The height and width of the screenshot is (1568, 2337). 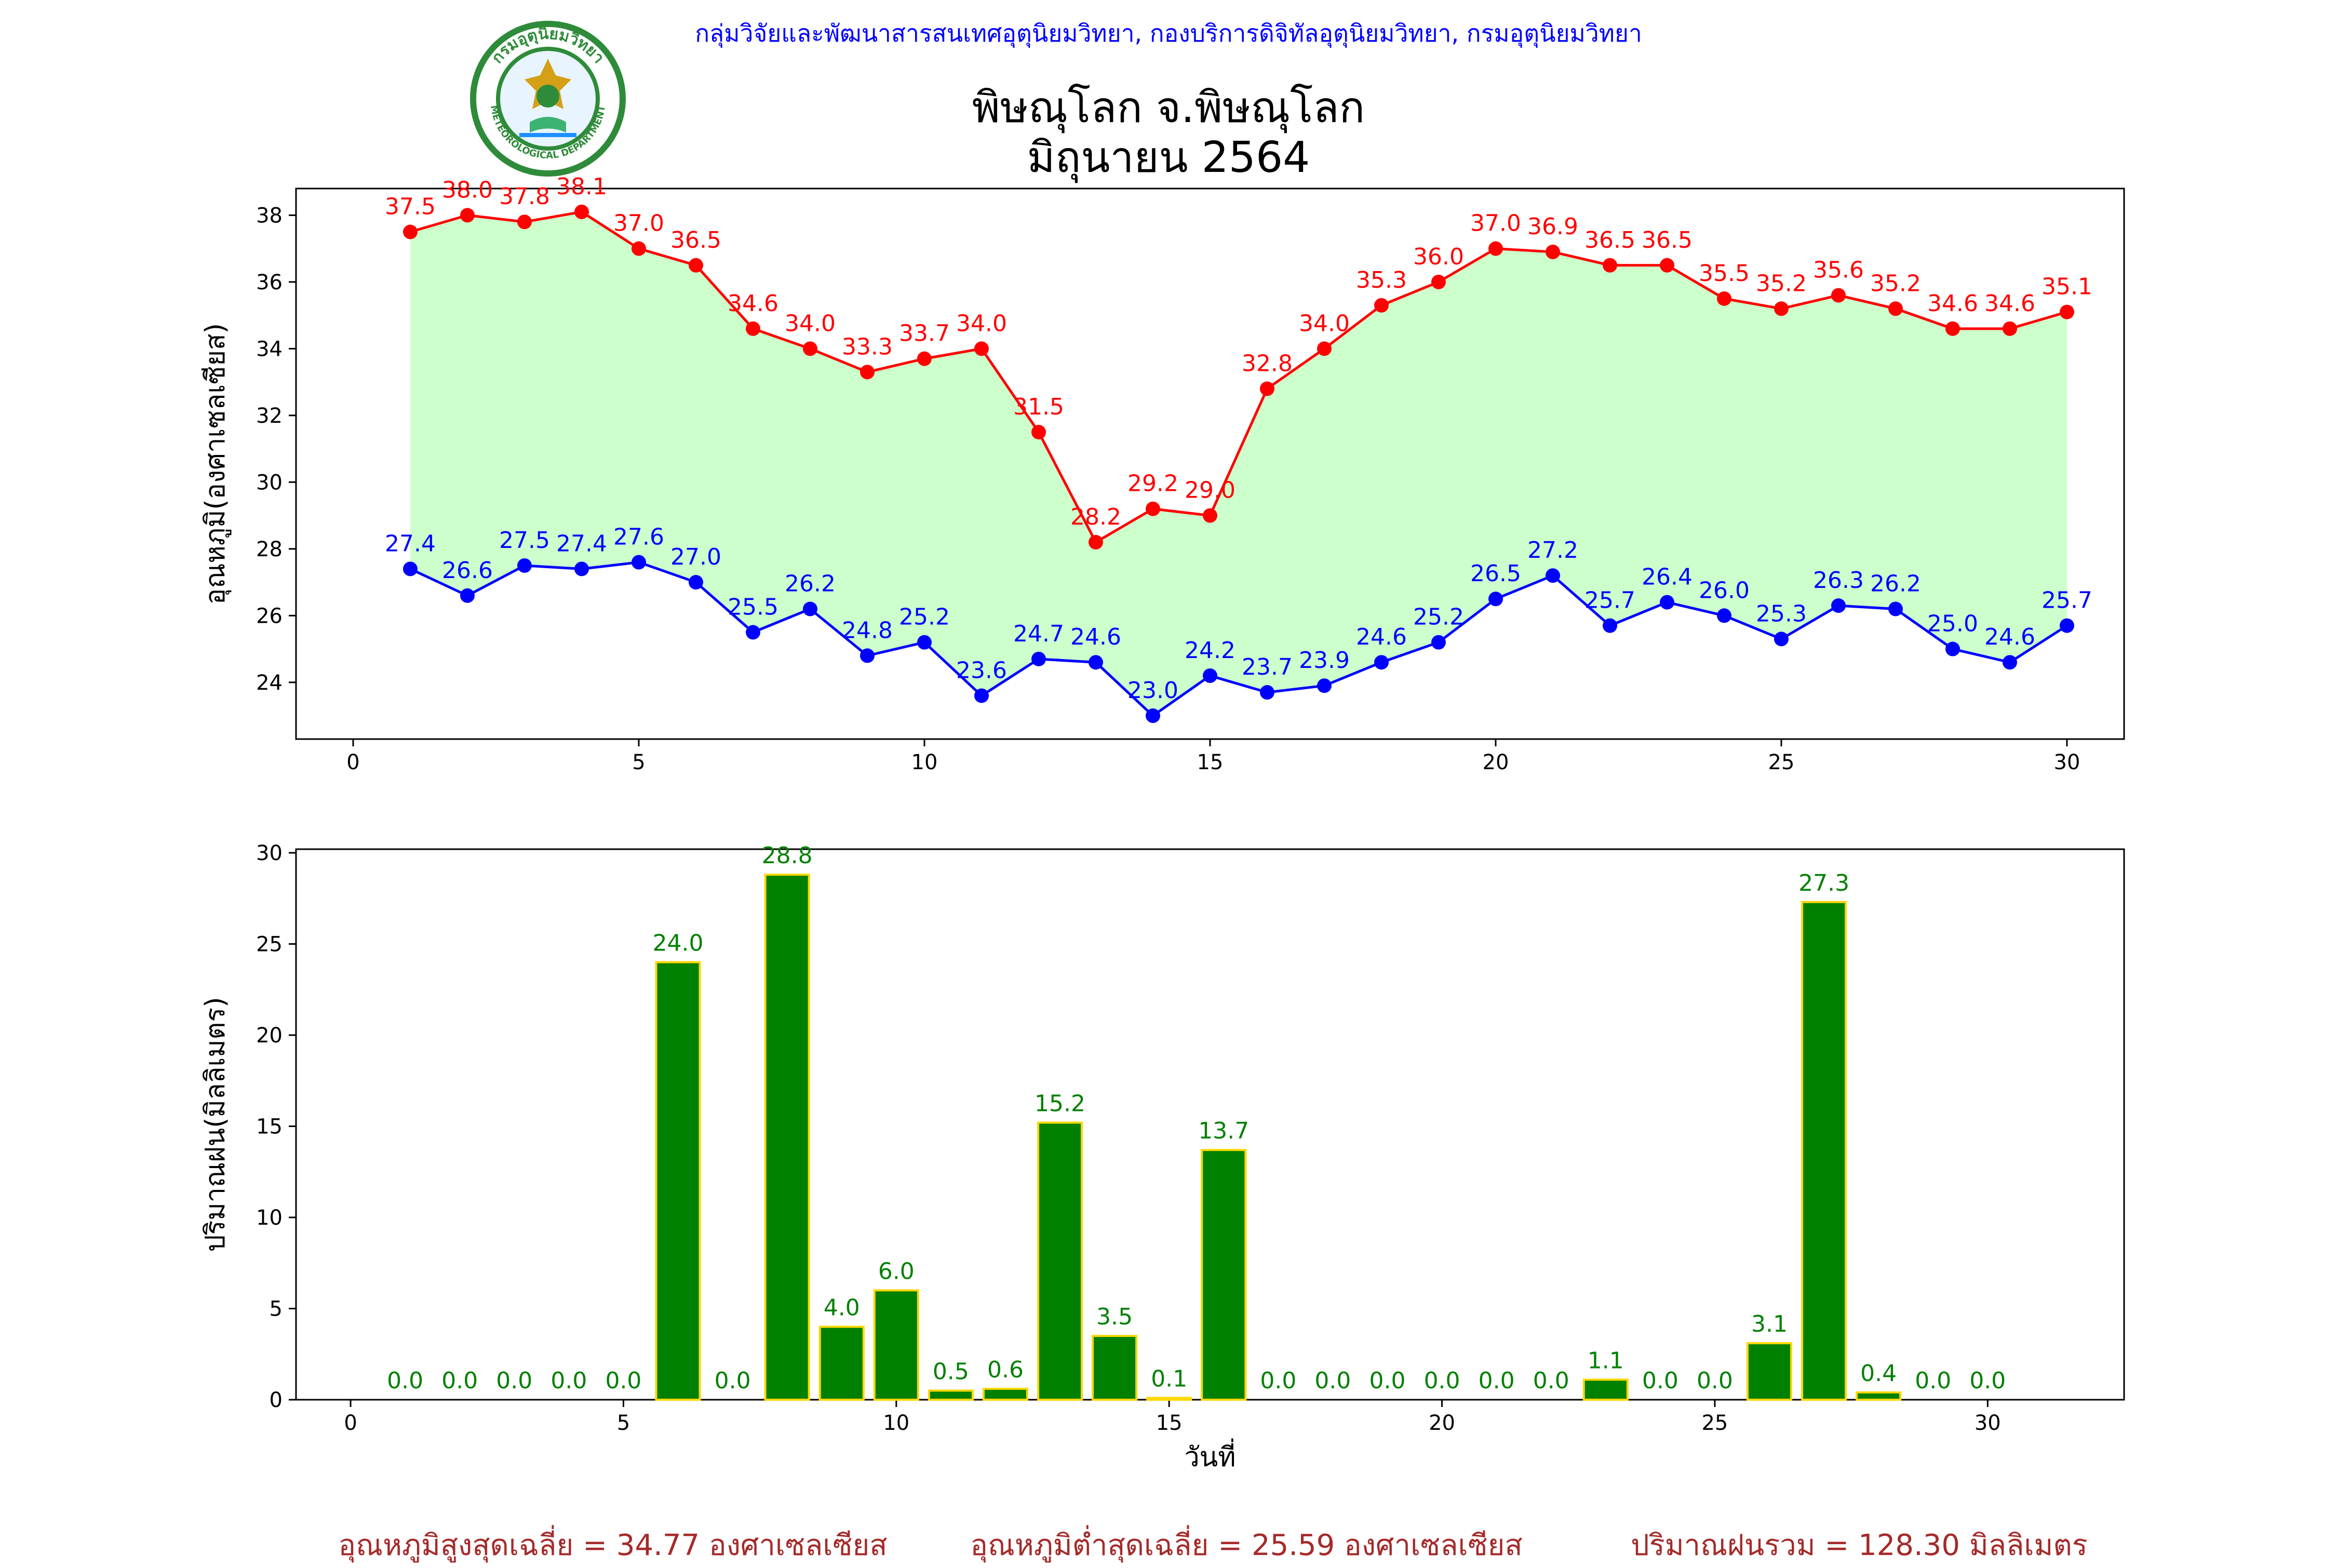 I want to click on min-temp-data-label: 24.8, so click(x=867, y=630).